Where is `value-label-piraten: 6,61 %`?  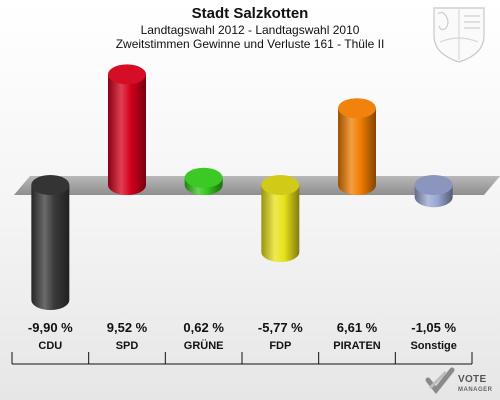
value-label-piraten: 6,61 % is located at coordinates (357, 327).